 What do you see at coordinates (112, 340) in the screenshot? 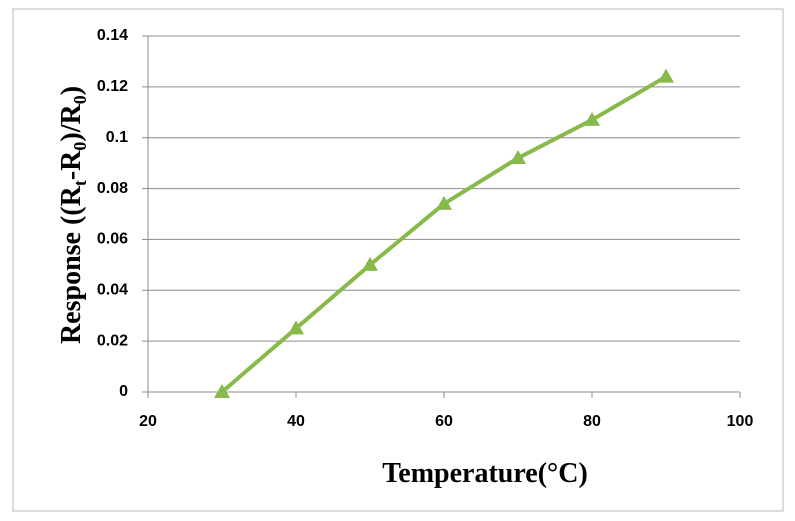
I see `y-tick-label: 0.02` at bounding box center [112, 340].